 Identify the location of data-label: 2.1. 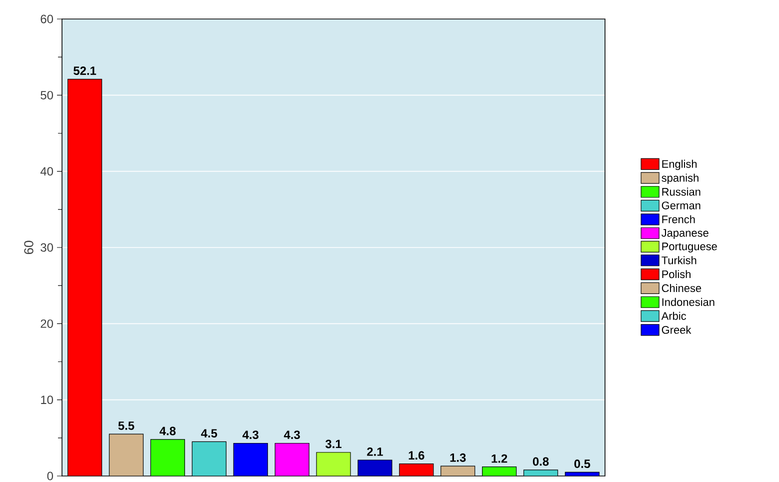
(375, 451).